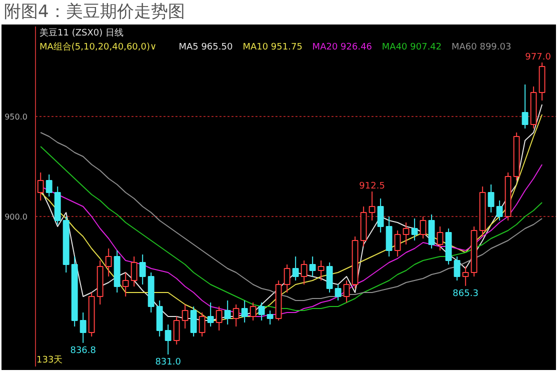 The width and height of the screenshot is (557, 377). I want to click on annotation: 836.8, so click(83, 351).